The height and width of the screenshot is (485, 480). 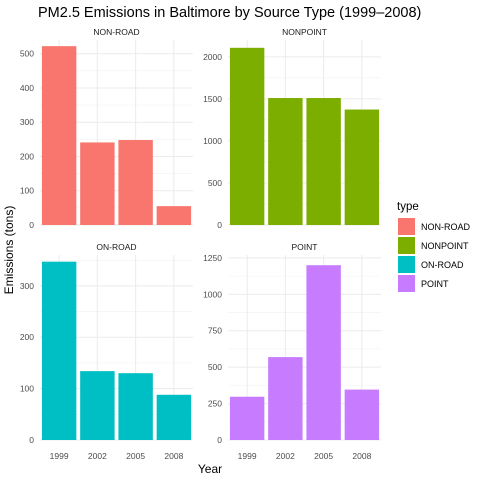 What do you see at coordinates (442, 265) in the screenshot?
I see `legend-label-on-road: ON-ROAD` at bounding box center [442, 265].